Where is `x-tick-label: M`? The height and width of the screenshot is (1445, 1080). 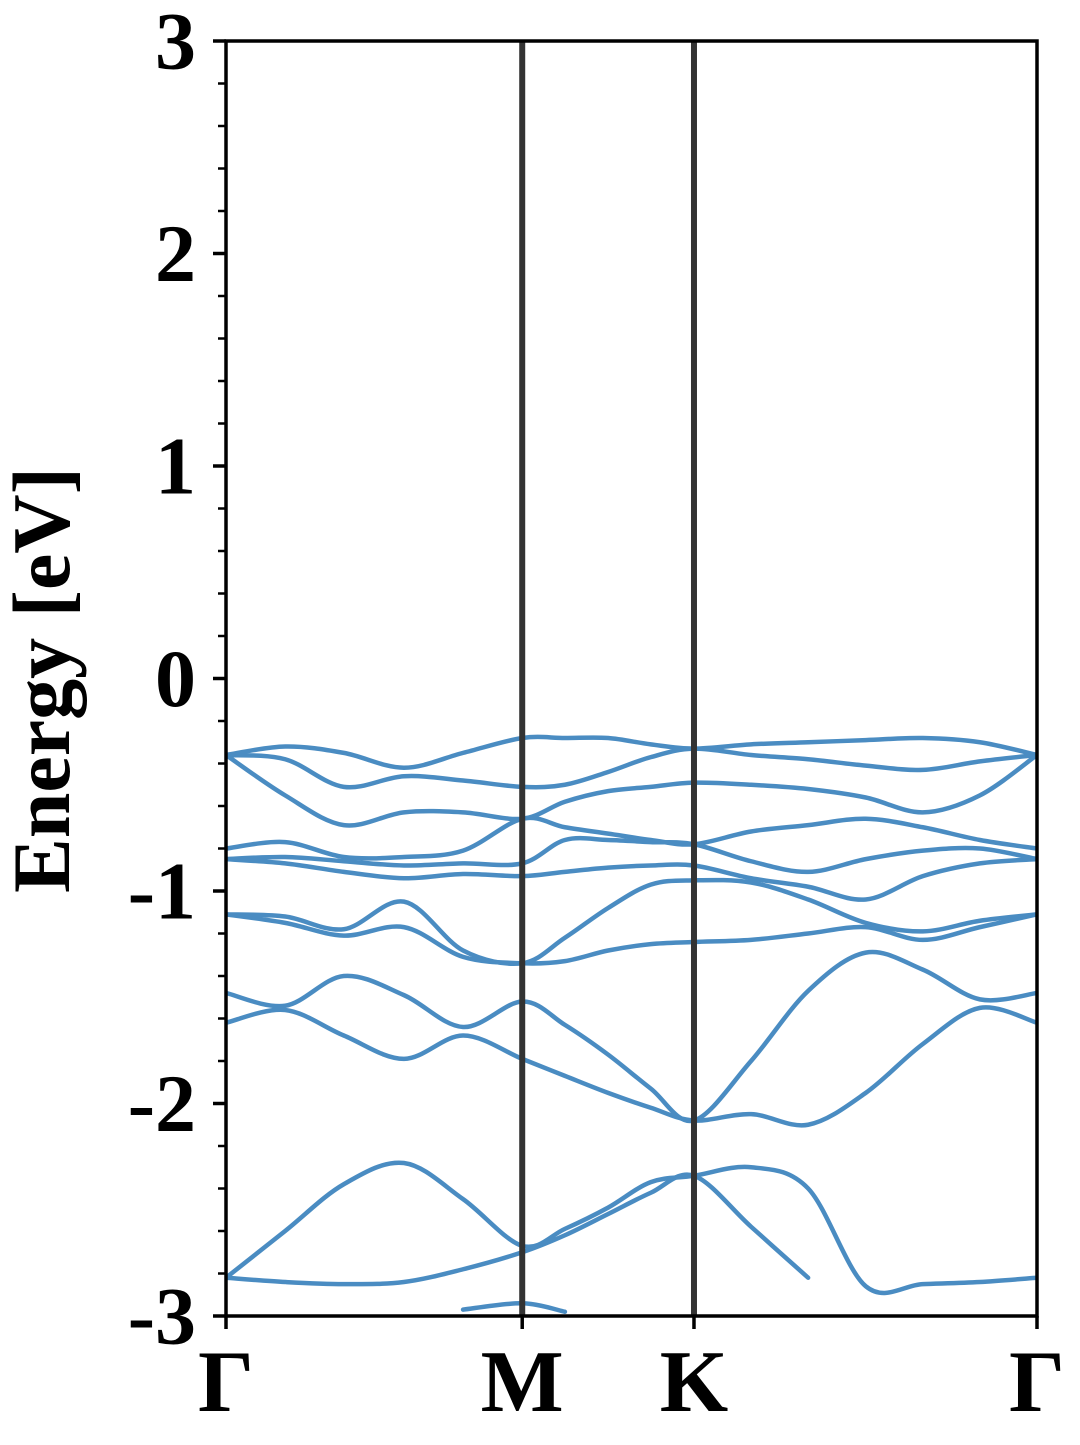
x-tick-label: M is located at coordinates (522, 1382).